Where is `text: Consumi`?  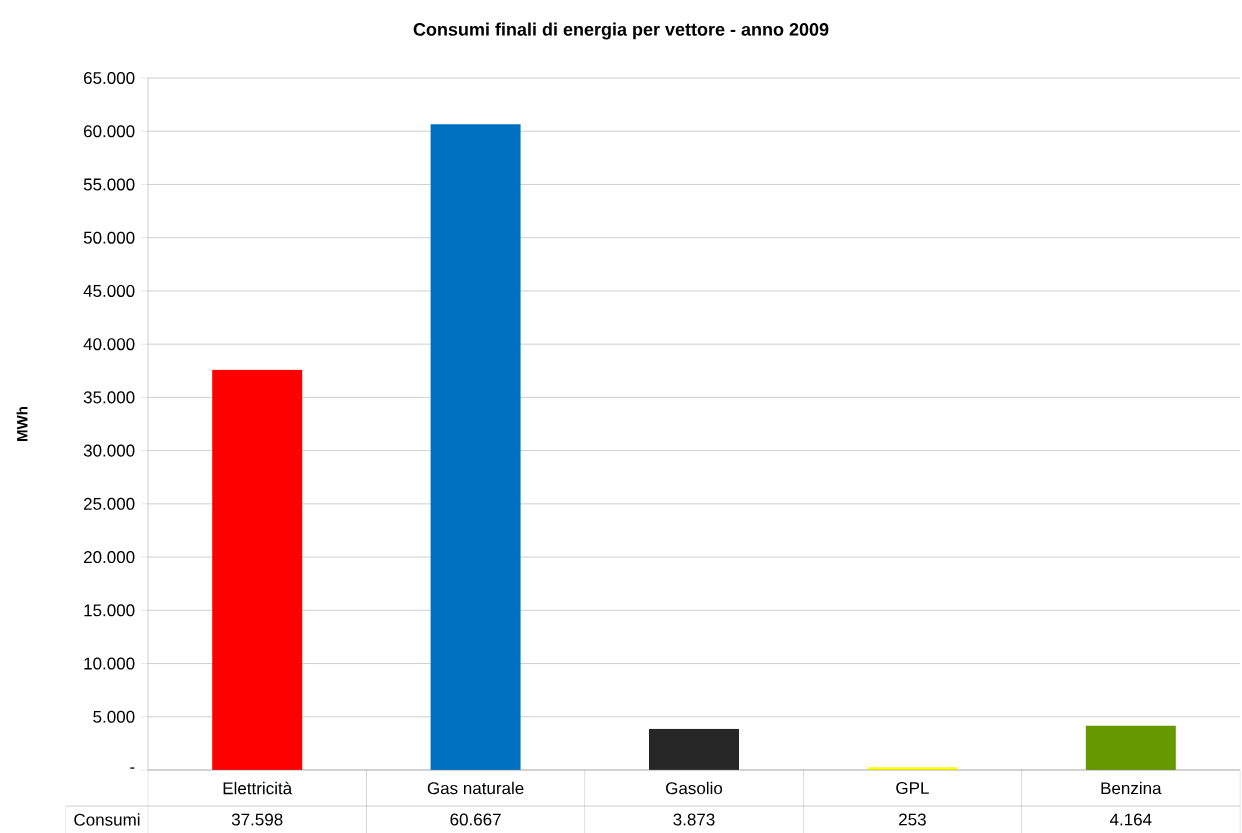
text: Consumi is located at coordinates (107, 819).